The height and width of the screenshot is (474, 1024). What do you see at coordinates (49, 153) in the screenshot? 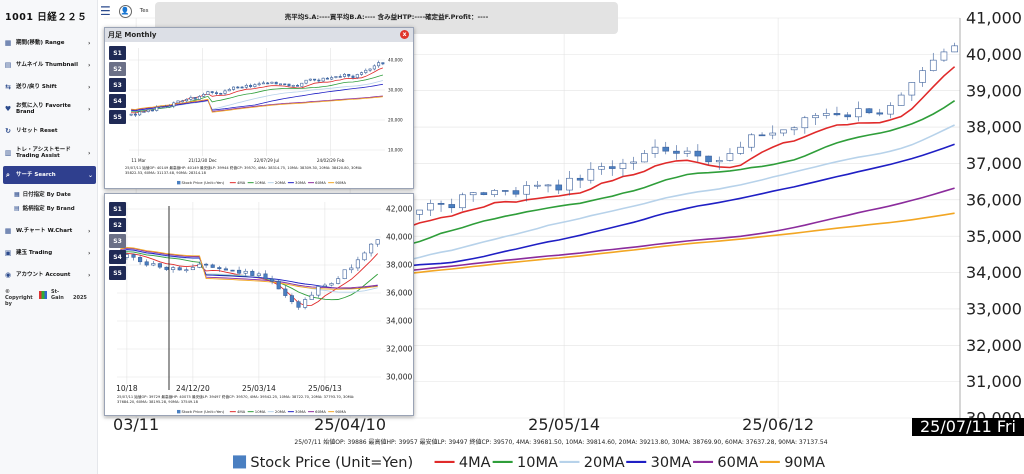
I see `sidebar-item-assist: ▥ トレ・アシストモード Trading Assist ›` at bounding box center [49, 153].